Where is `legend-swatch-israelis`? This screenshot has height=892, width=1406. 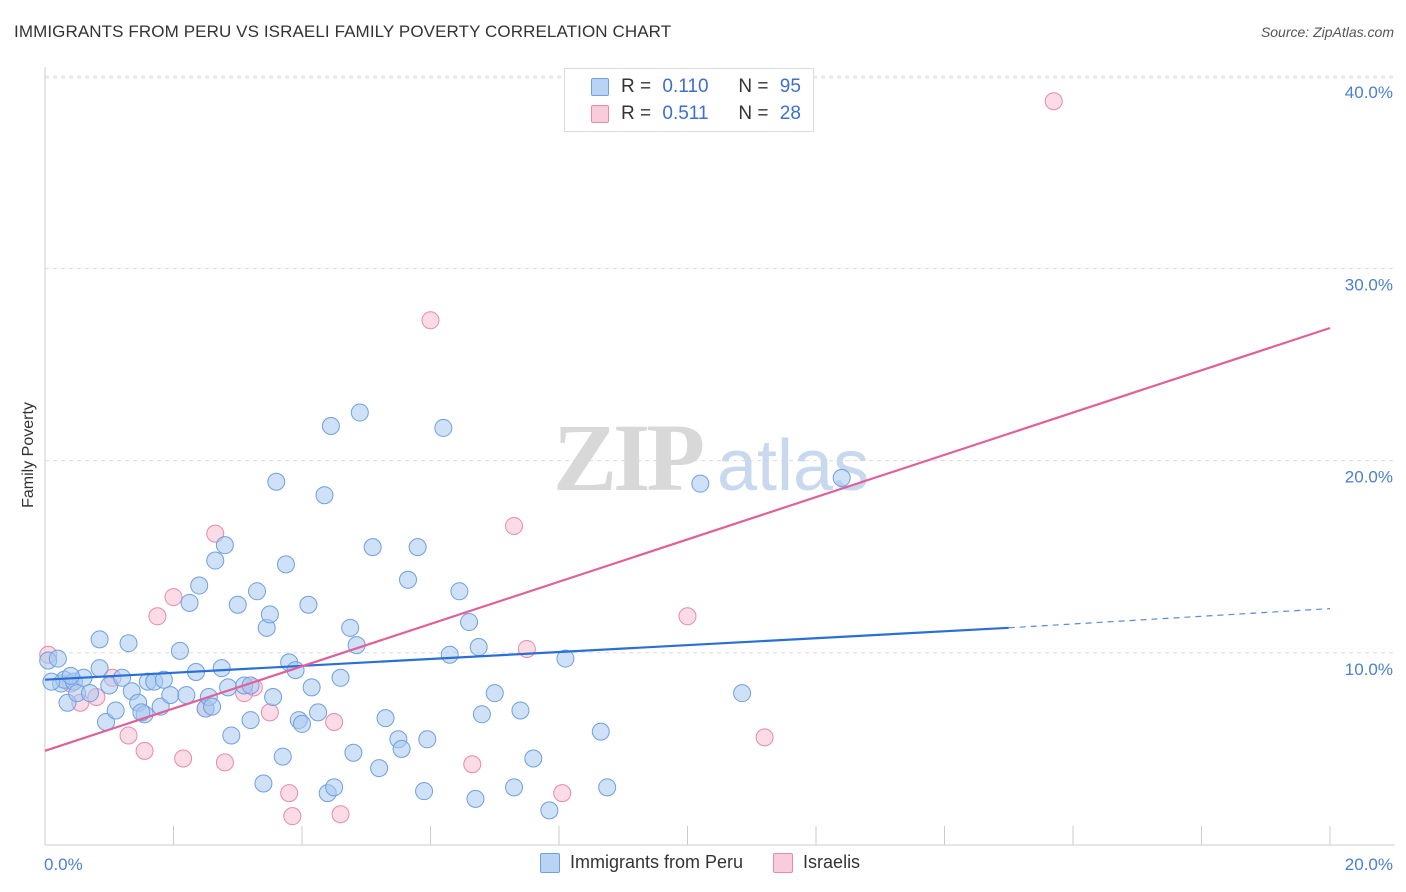 legend-swatch-israelis is located at coordinates (600, 114).